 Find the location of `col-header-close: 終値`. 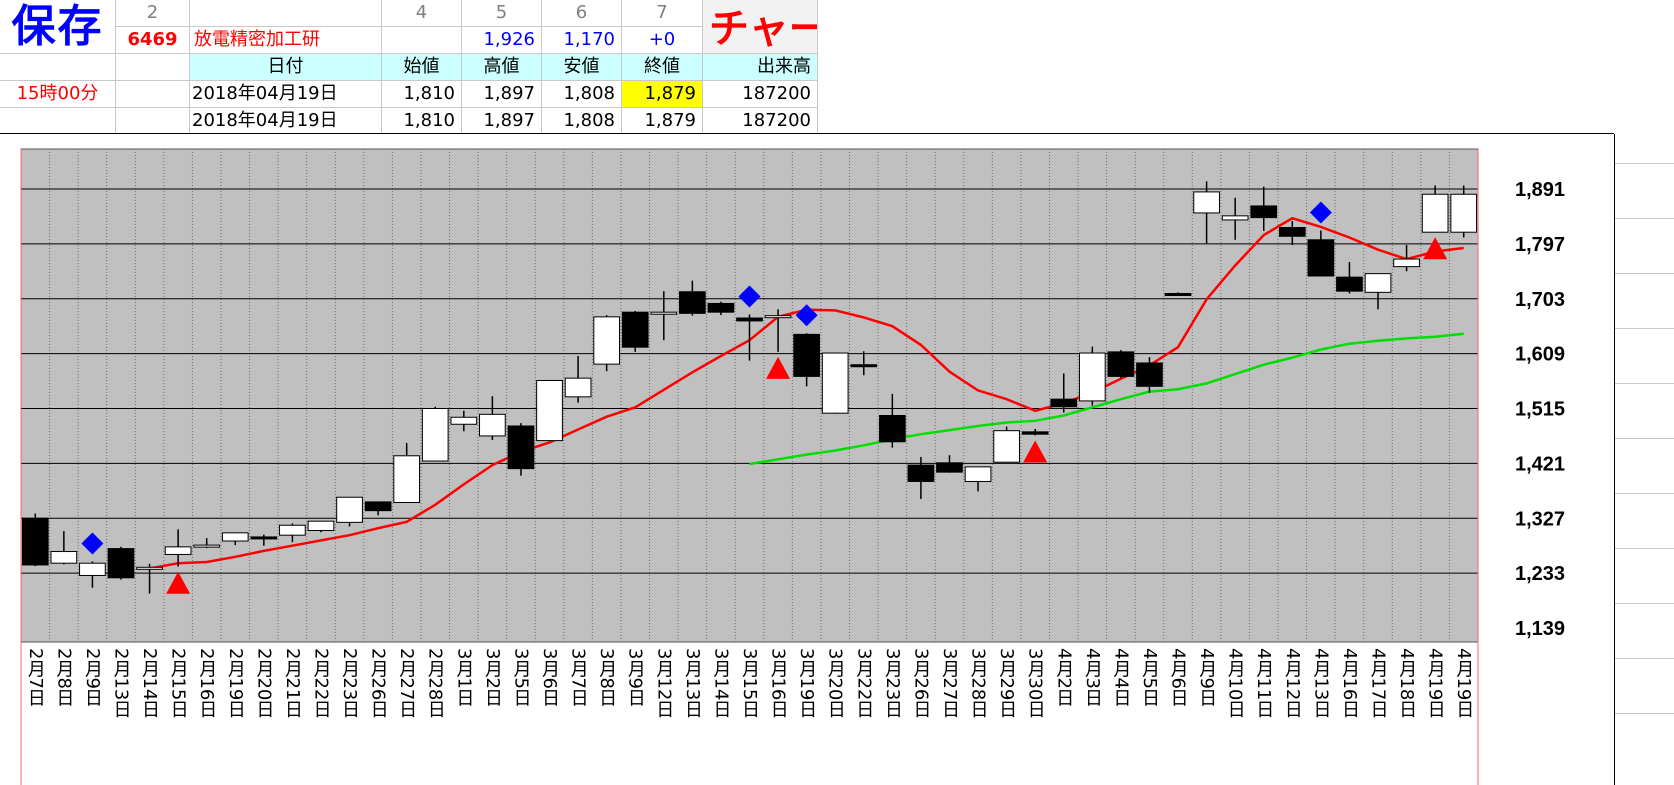

col-header-close: 終値 is located at coordinates (662, 67).